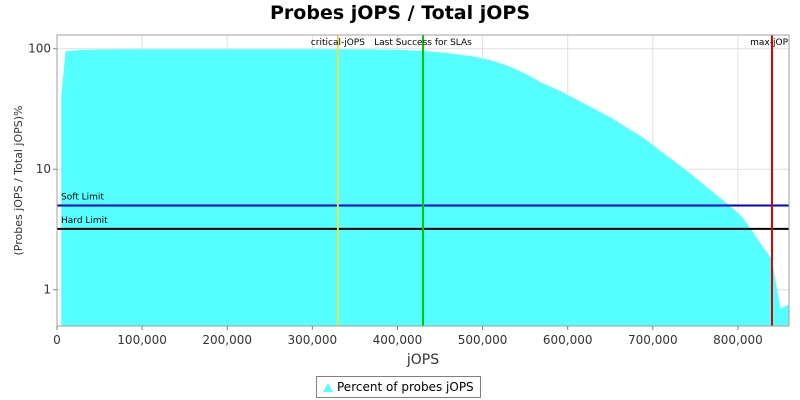  I want to click on x-tick-label: 300,000, so click(313, 340).